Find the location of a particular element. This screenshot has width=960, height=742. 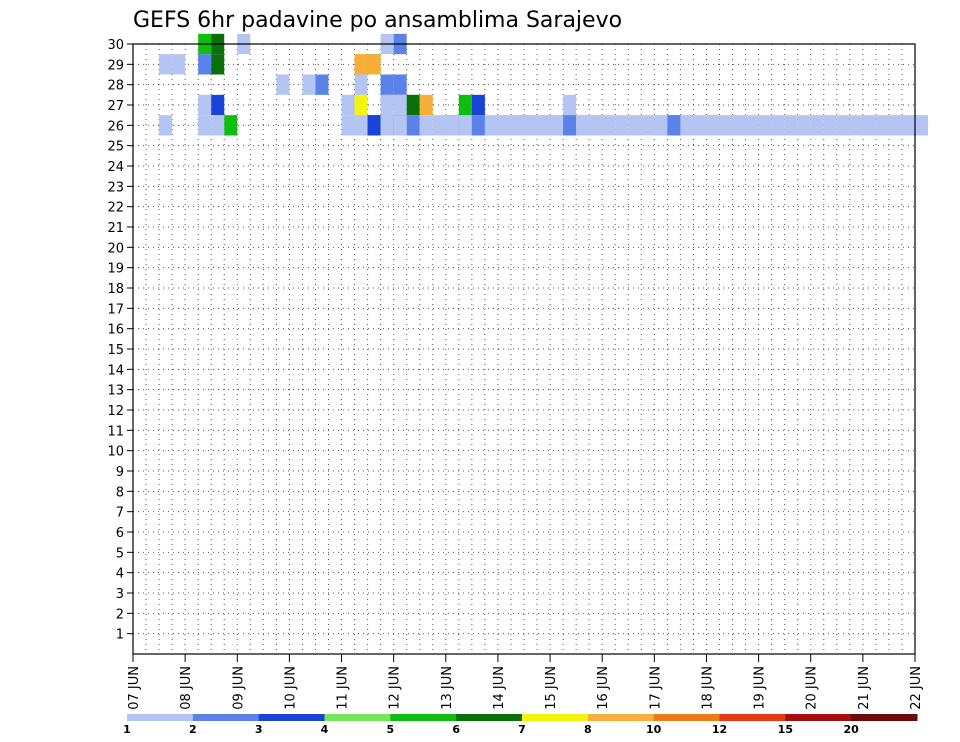

plot-cells is located at coordinates (544, 84).